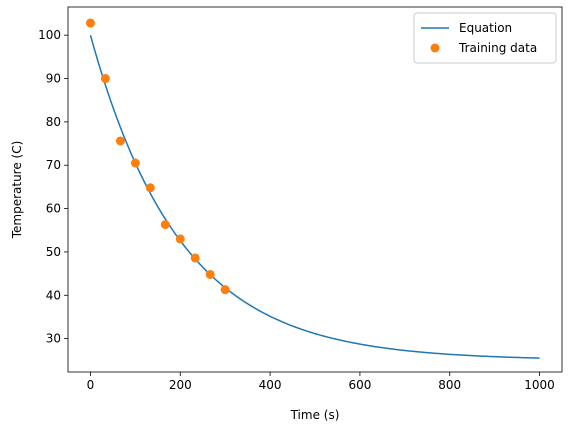 The image size is (571, 432). I want to click on legend-swatch-training-data, so click(435, 48).